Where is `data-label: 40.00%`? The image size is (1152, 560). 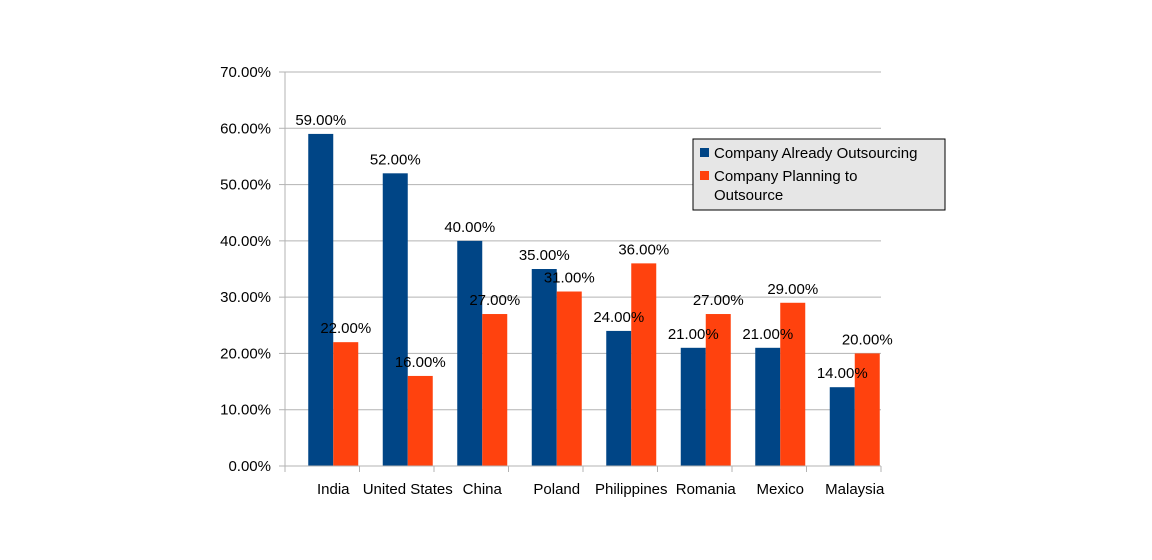 data-label: 40.00% is located at coordinates (469, 227).